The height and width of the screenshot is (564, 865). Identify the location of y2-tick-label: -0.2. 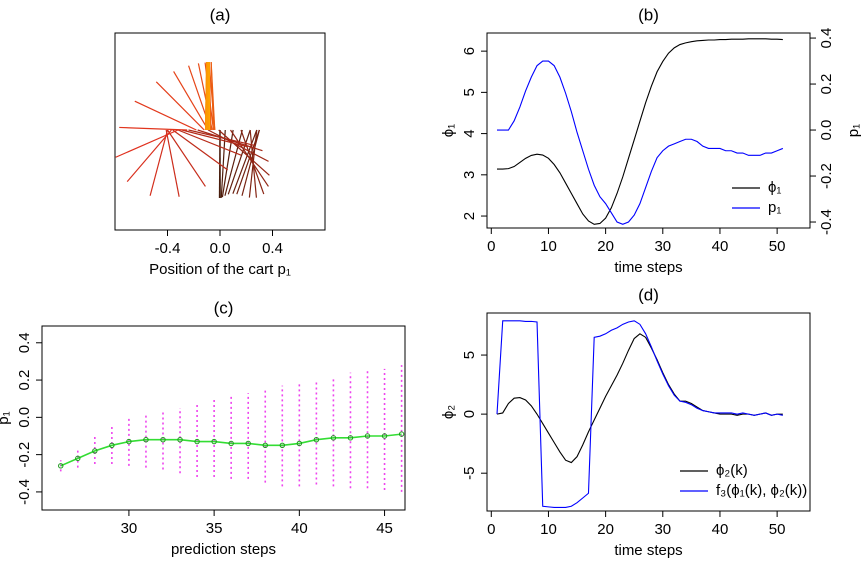
(826, 176).